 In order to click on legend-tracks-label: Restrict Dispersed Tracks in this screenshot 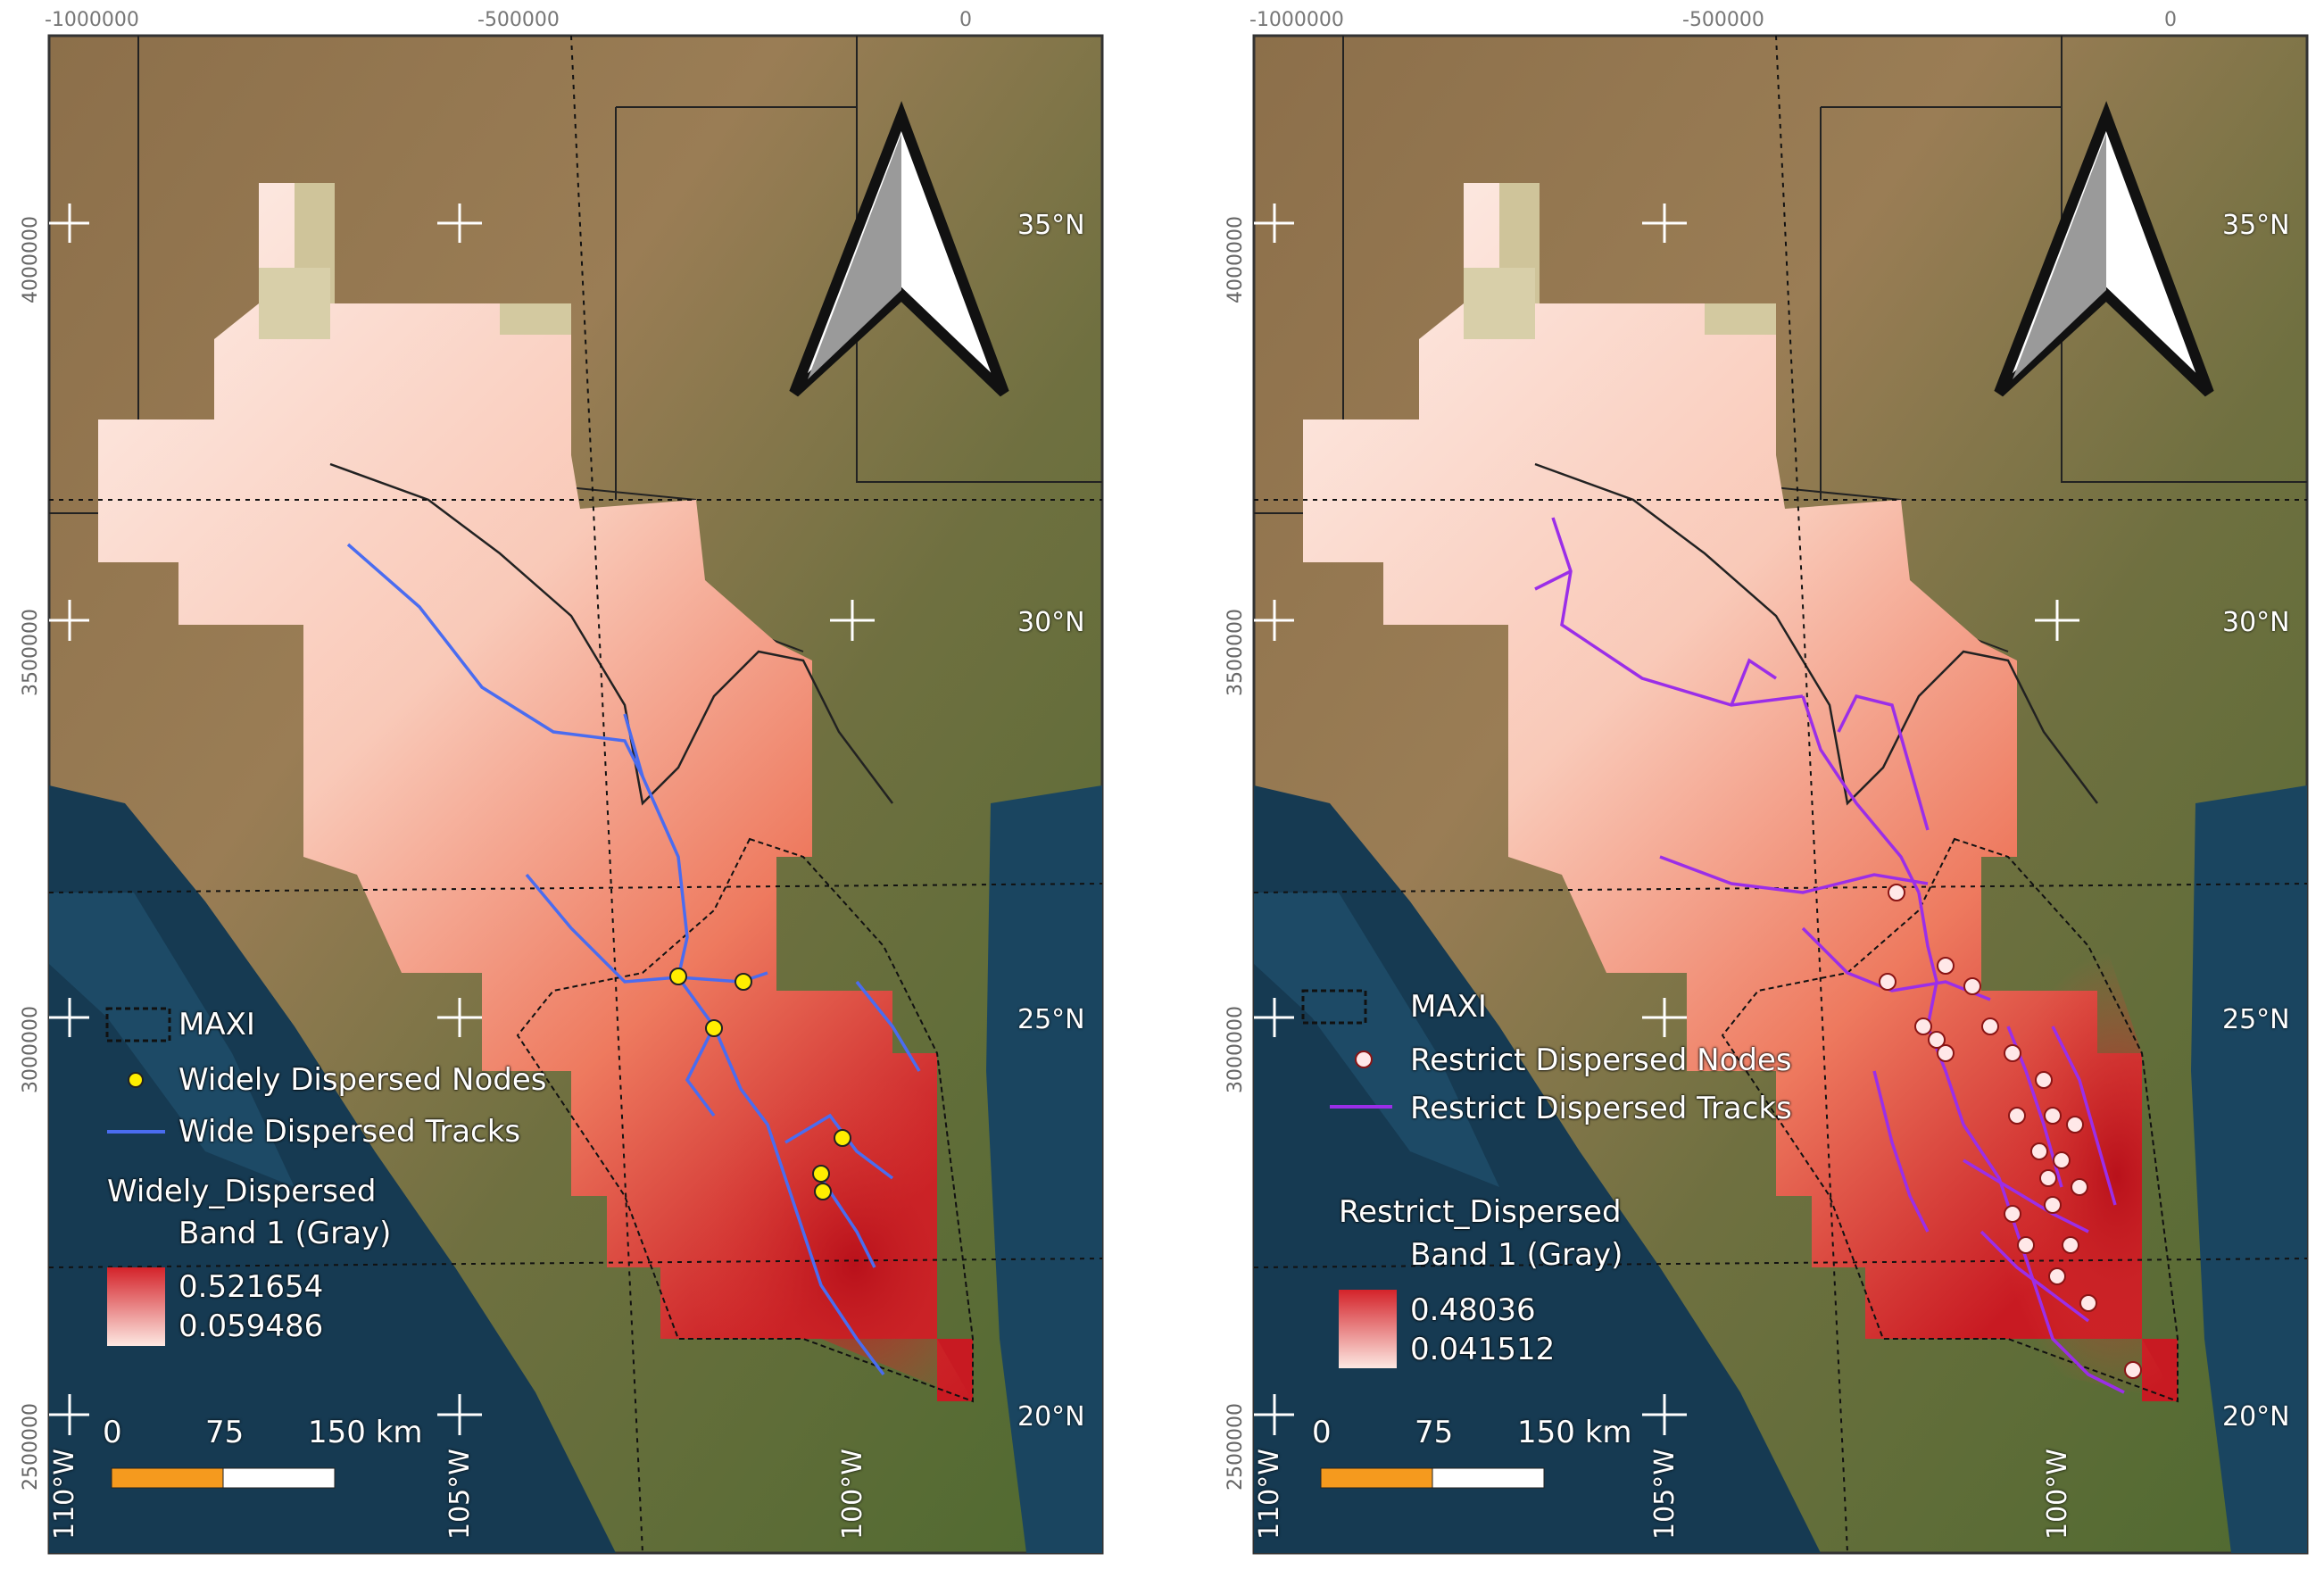, I will do `click(1601, 1108)`.